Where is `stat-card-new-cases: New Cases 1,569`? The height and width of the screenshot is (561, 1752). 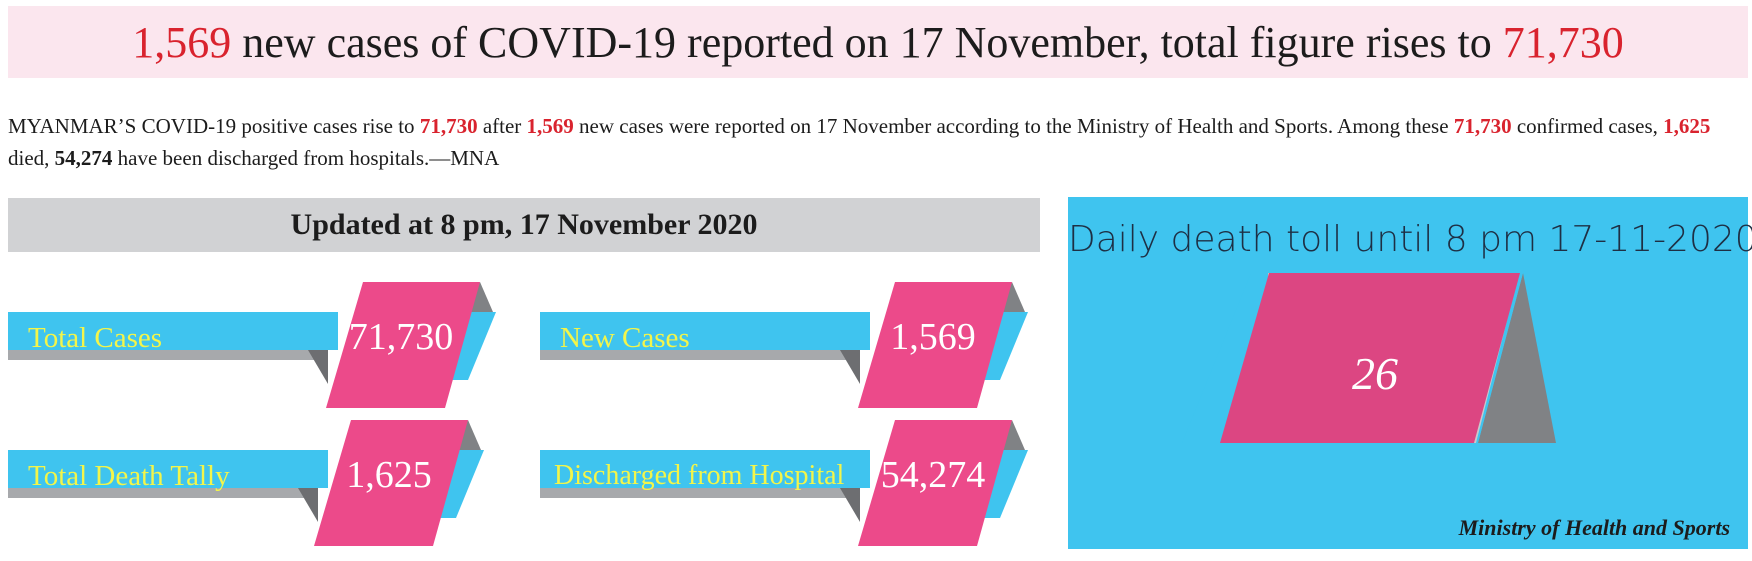
stat-card-new-cases: New Cases 1,569 is located at coordinates (790, 347).